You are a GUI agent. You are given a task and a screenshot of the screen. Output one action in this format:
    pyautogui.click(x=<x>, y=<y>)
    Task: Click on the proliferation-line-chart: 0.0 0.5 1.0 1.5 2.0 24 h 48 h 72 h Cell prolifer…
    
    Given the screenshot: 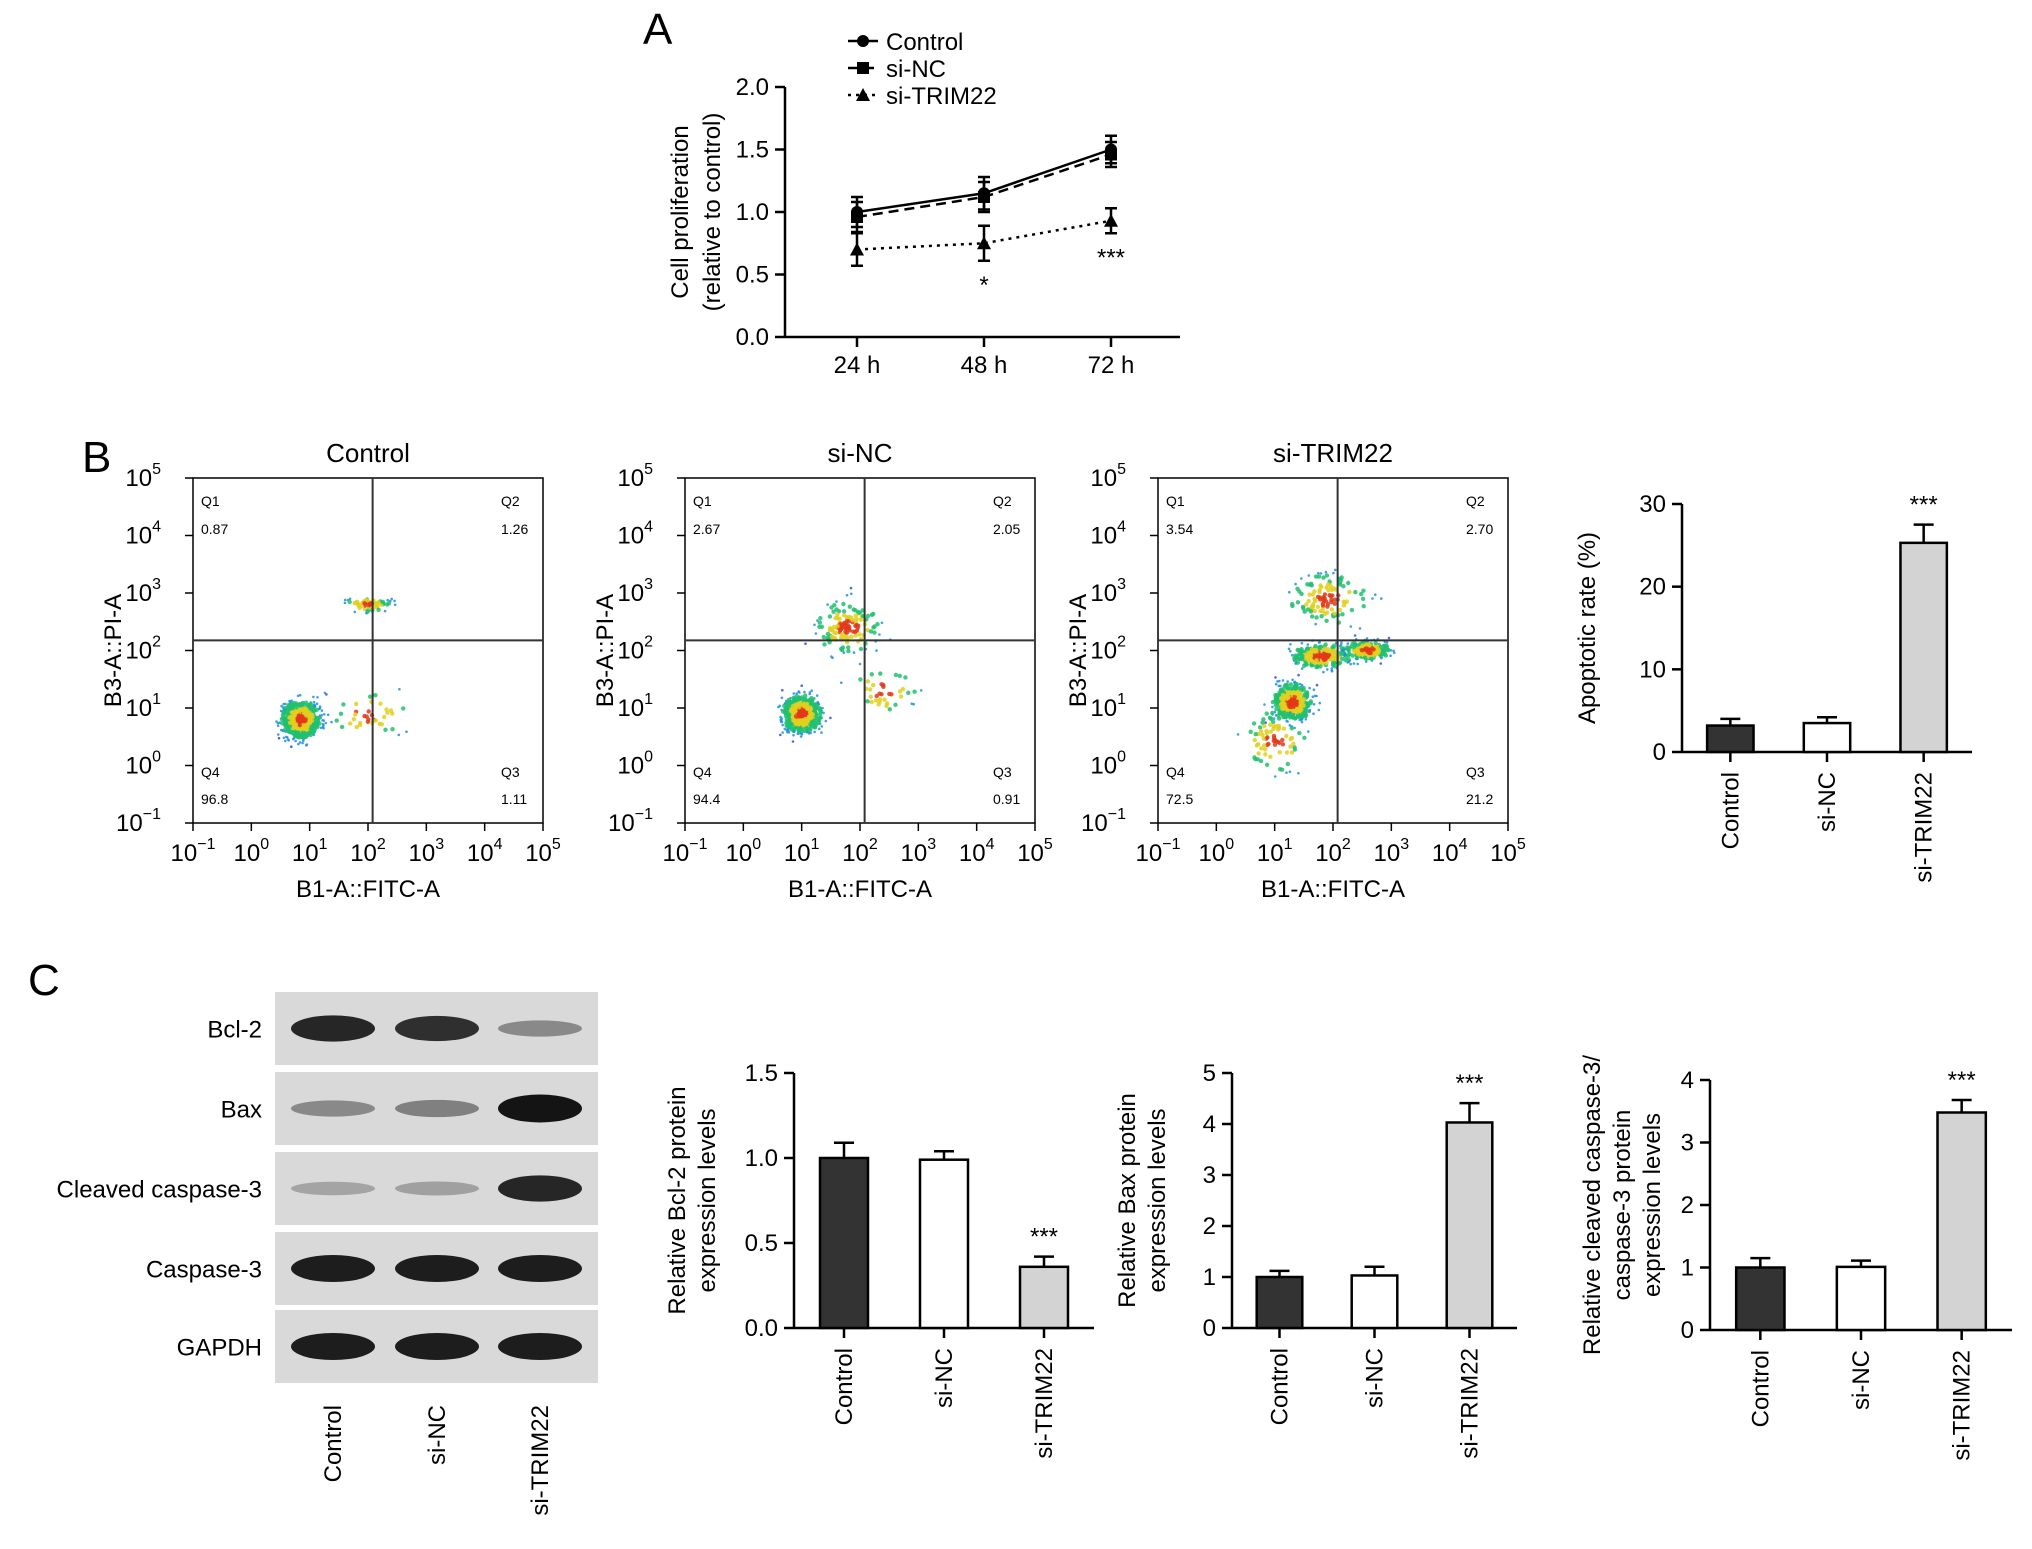 What is the action you would take?
    pyautogui.click(x=923, y=204)
    